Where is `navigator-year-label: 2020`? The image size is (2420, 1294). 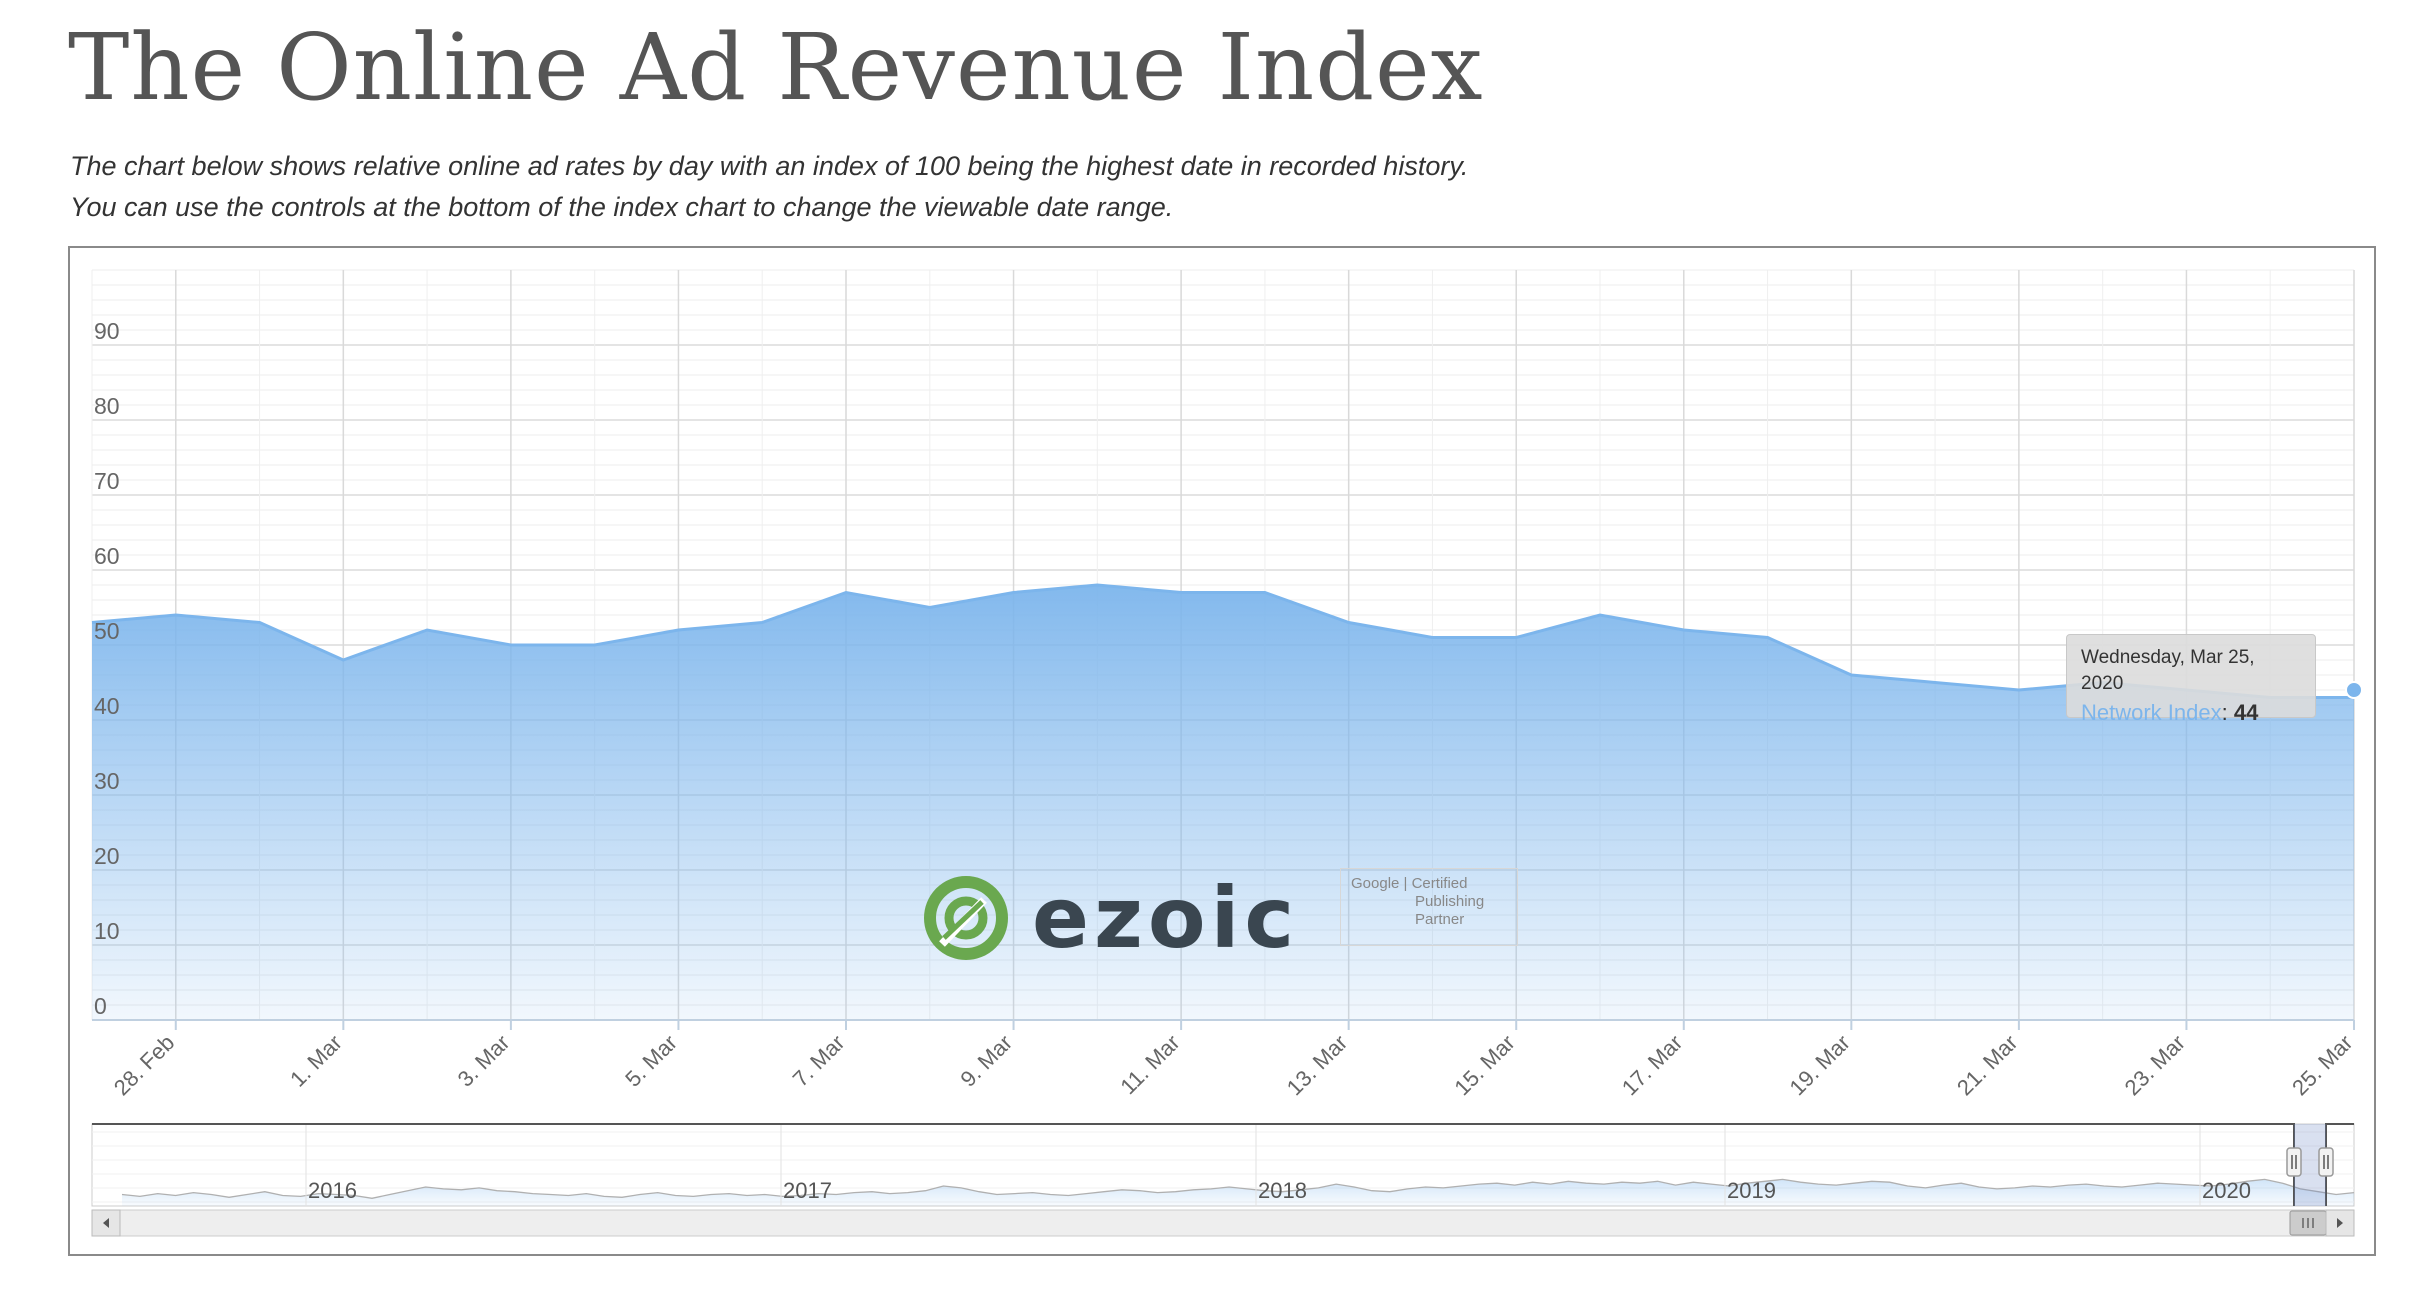
navigator-year-label: 2020 is located at coordinates (2226, 1190).